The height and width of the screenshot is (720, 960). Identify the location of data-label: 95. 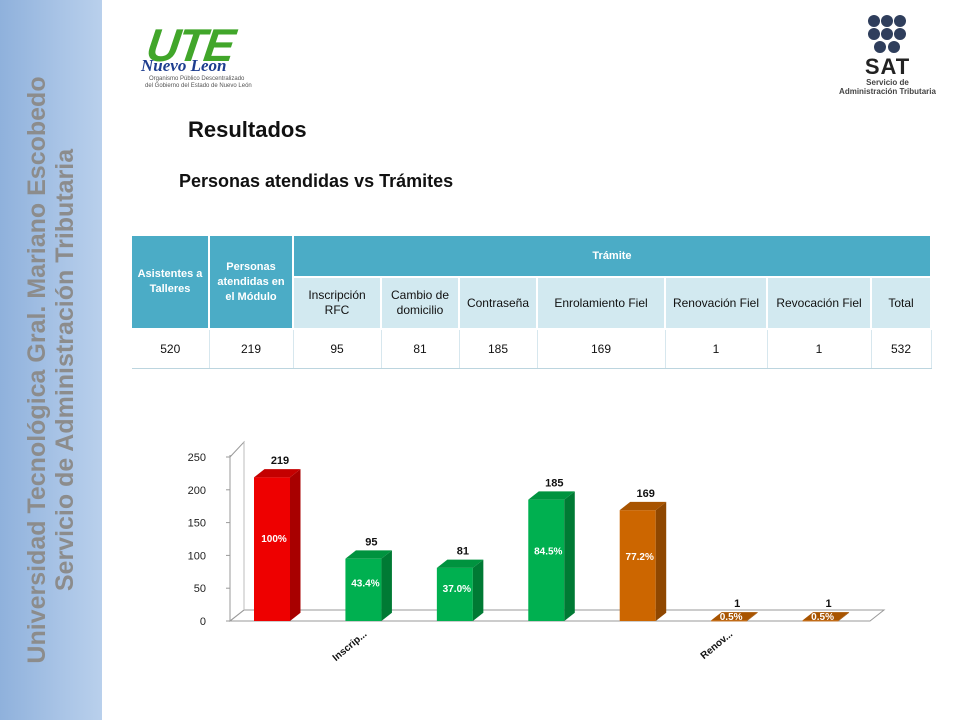
(371, 542).